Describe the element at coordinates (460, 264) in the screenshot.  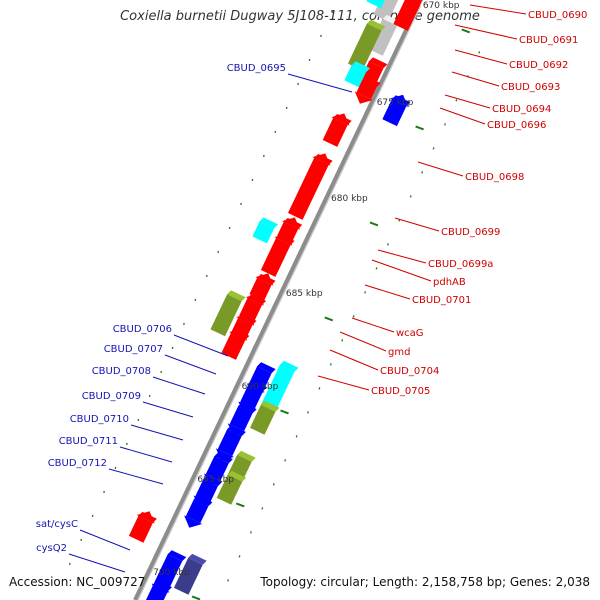
I see `gene-label-right: CBUD_0699a` at that location.